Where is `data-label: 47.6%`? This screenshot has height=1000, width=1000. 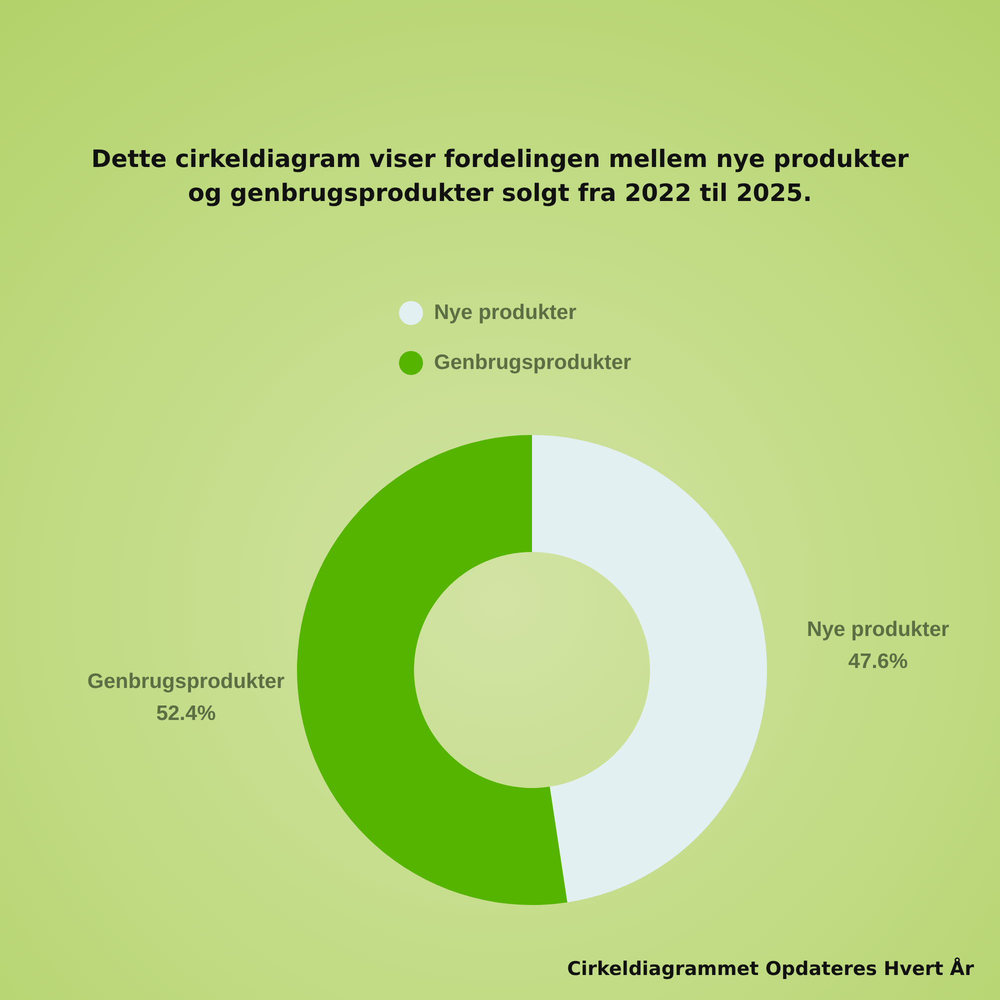 data-label: 47.6% is located at coordinates (878, 661).